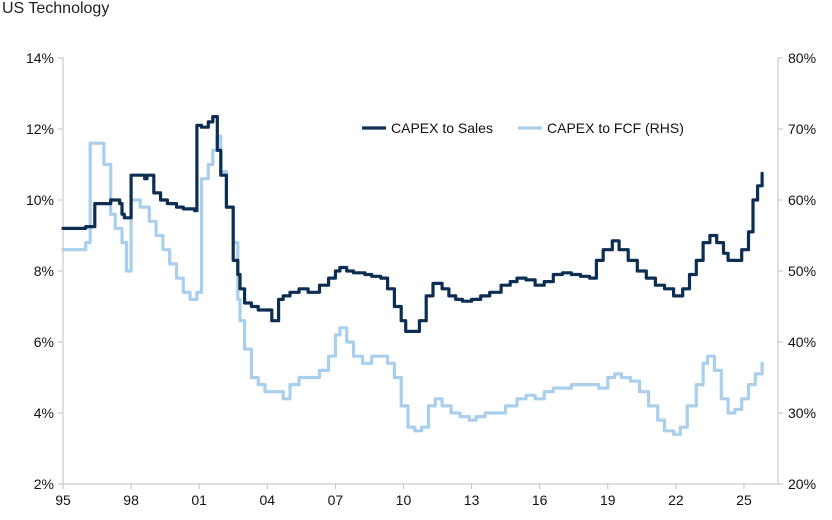 Image resolution: width=832 pixels, height=520 pixels. What do you see at coordinates (608, 500) in the screenshot?
I see `x-tick-label: 19` at bounding box center [608, 500].